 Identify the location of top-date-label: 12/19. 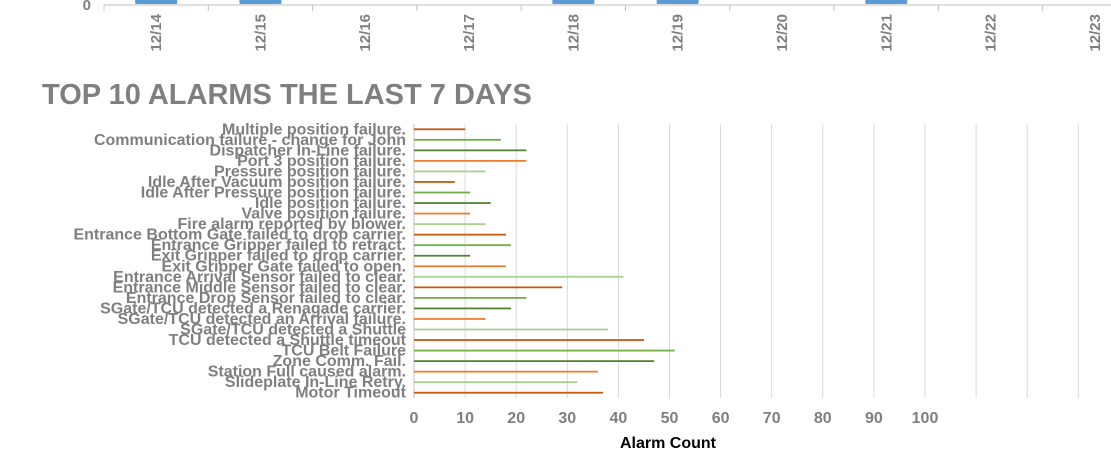
(678, 33).